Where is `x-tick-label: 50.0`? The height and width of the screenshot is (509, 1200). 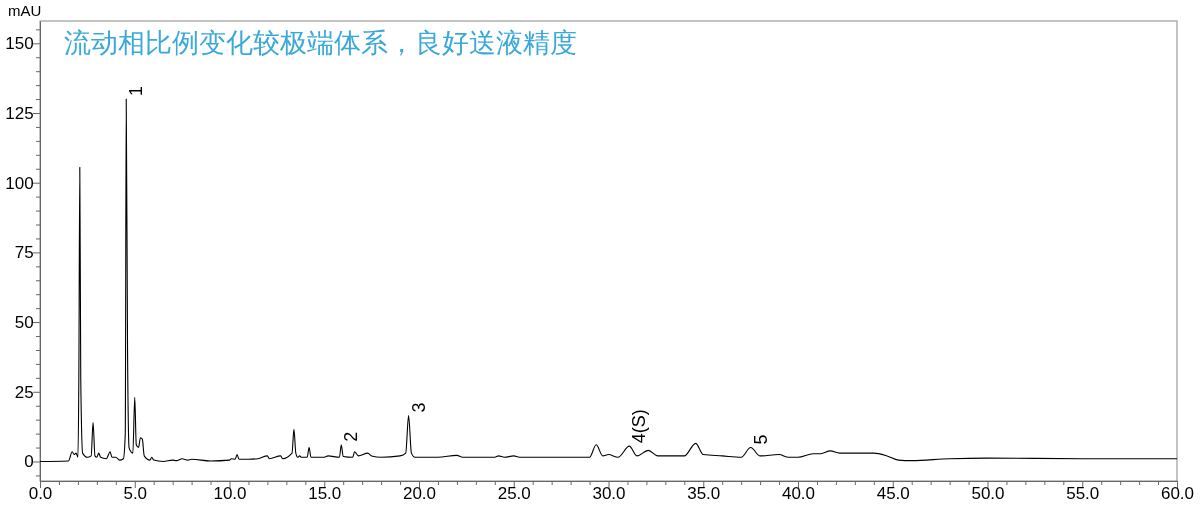 x-tick-label: 50.0 is located at coordinates (988, 494).